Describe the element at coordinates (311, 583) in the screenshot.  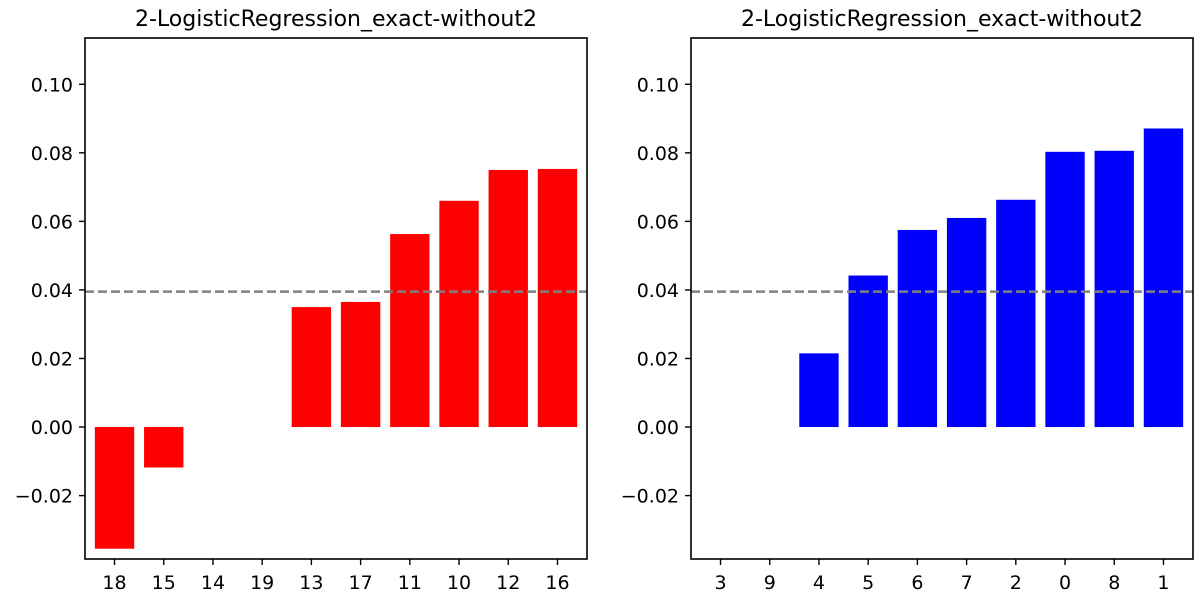
I see `x-tick-label: 13` at that location.